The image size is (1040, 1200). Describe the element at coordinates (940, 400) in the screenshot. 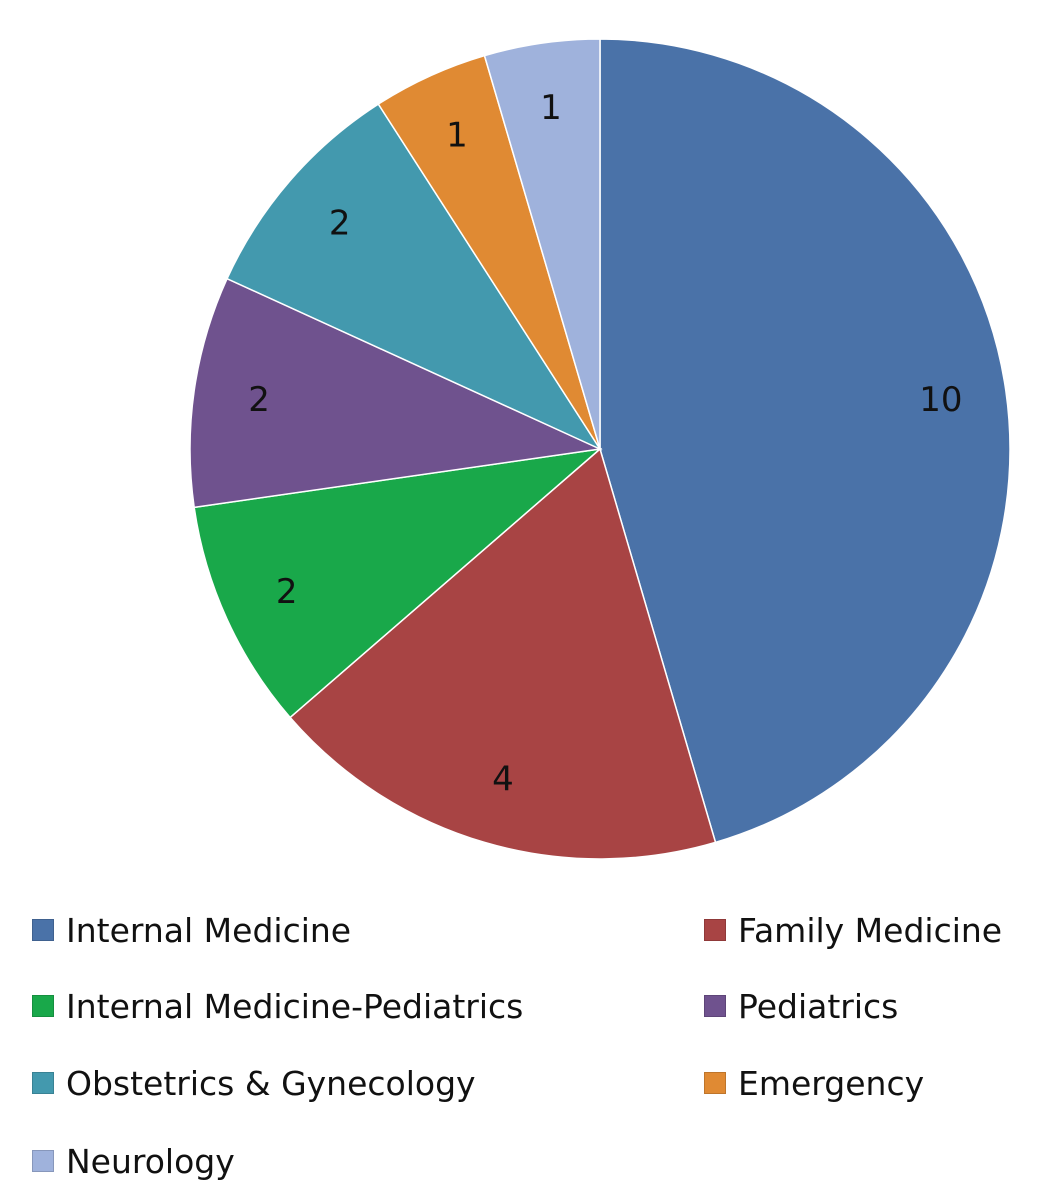

I see `data-label: 10` at that location.